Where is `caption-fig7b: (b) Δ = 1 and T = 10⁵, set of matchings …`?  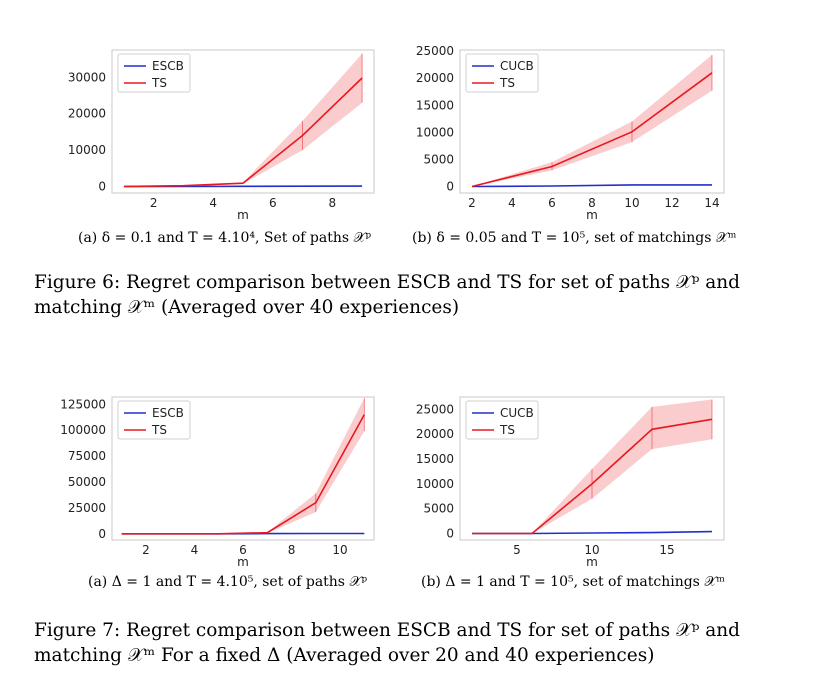 caption-fig7b: (b) Δ = 1 and T = 10⁵, set of matchings … is located at coordinates (573, 582).